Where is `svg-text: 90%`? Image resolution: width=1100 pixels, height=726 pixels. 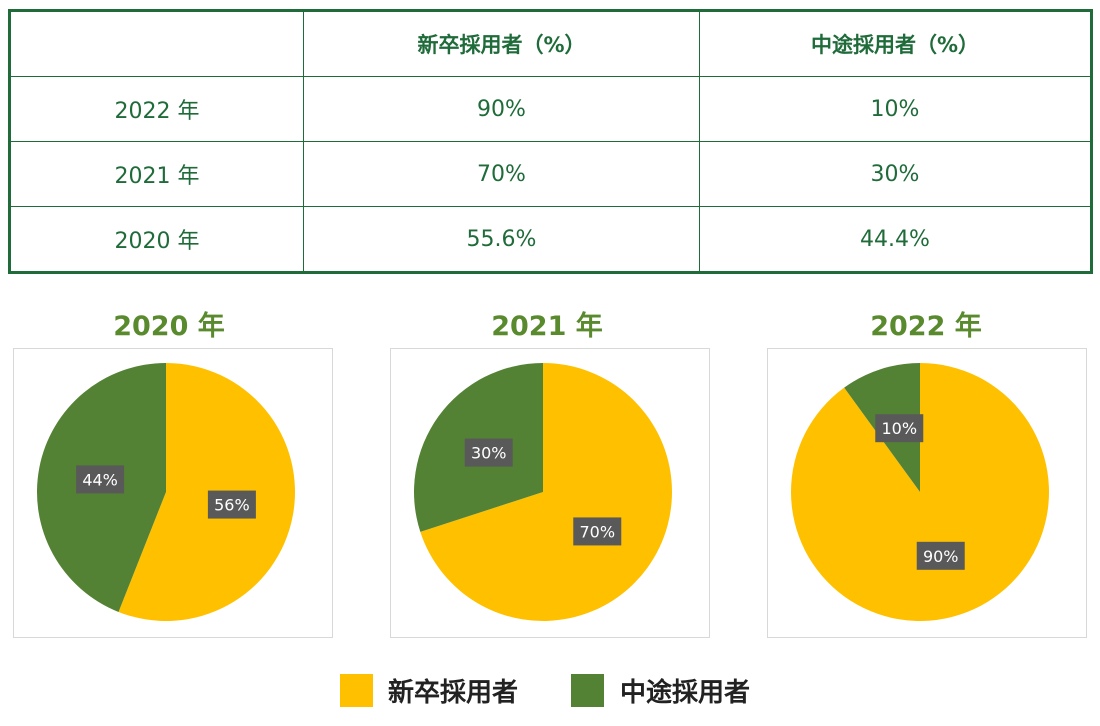 svg-text: 90% is located at coordinates (941, 556).